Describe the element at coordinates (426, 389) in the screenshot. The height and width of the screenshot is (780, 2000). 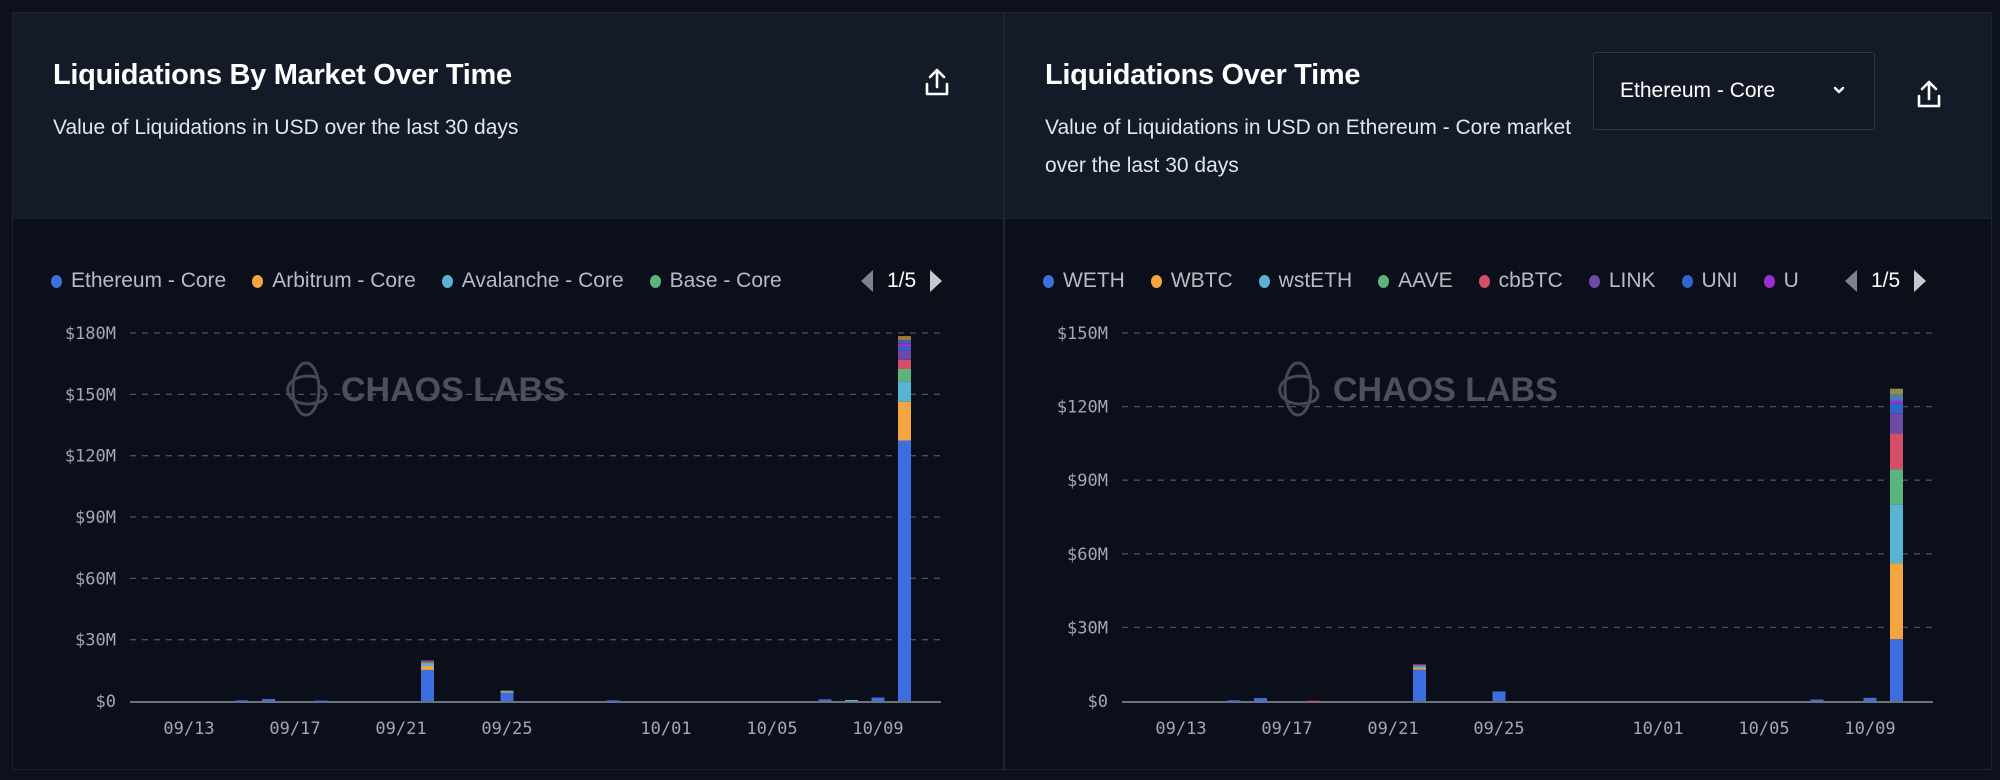
I see `chaos-labs-watermark: CHAOS LABS` at that location.